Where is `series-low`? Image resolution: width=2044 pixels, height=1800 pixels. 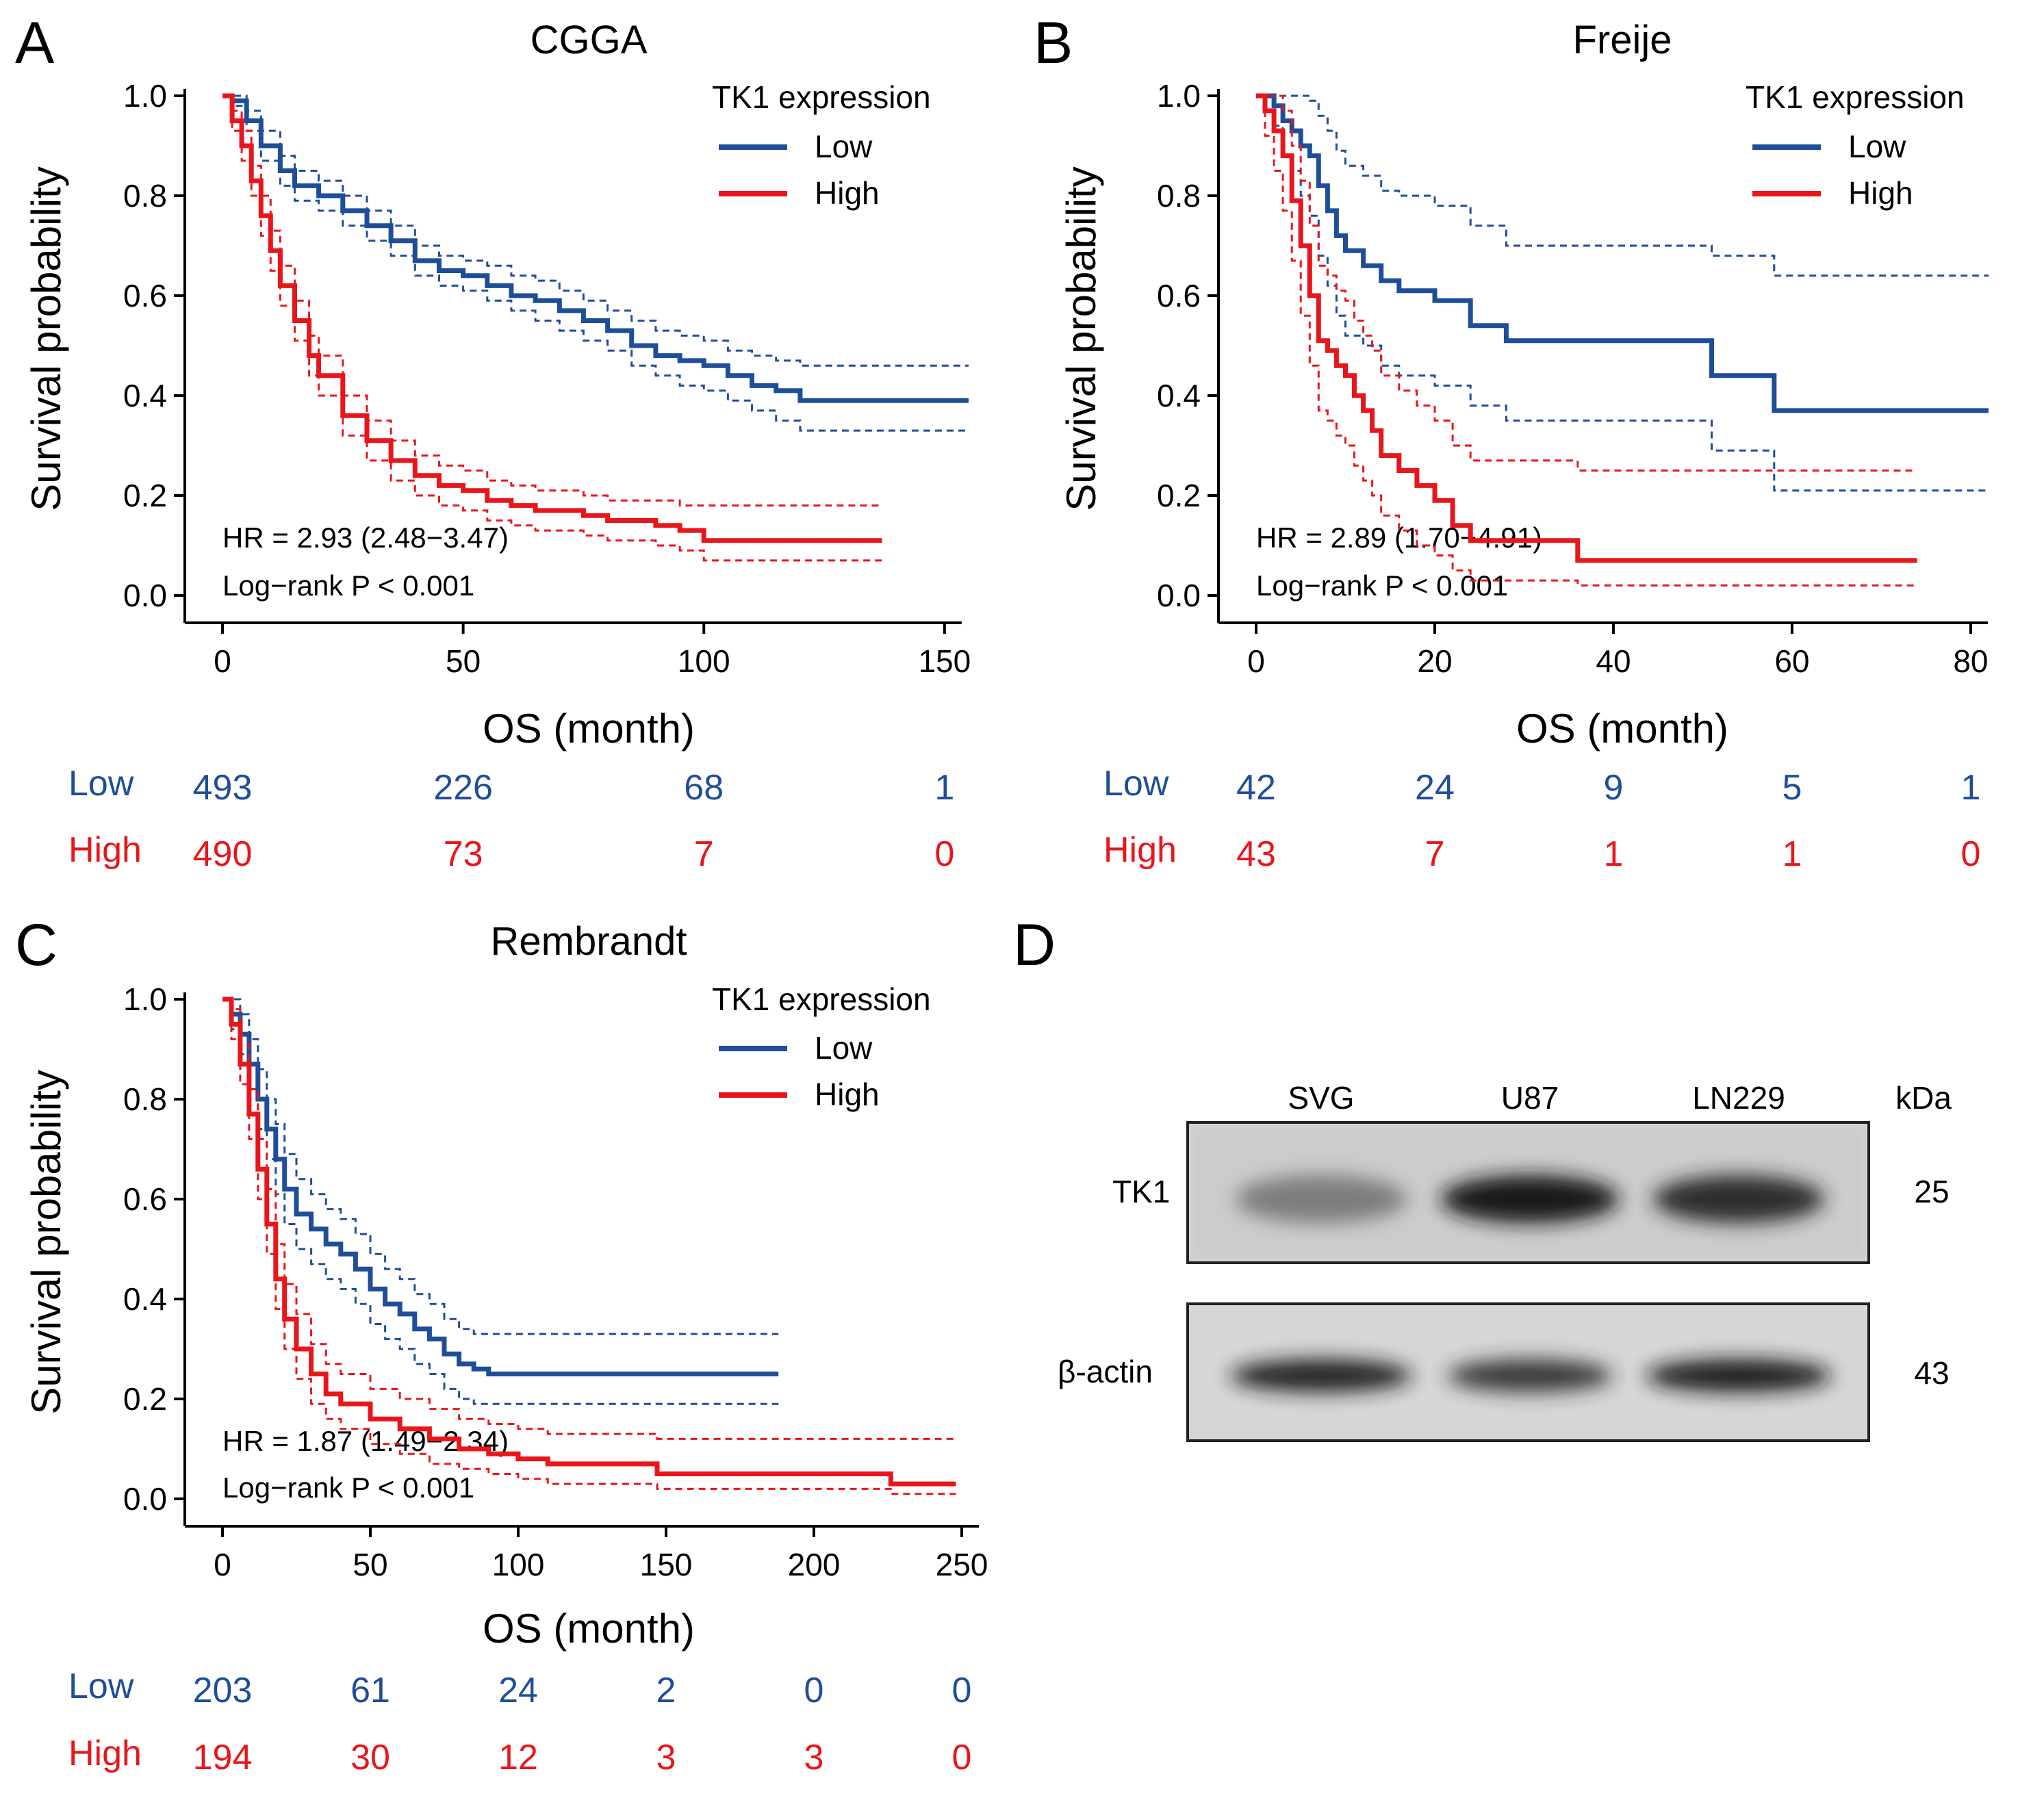 series-low is located at coordinates (500, 1201).